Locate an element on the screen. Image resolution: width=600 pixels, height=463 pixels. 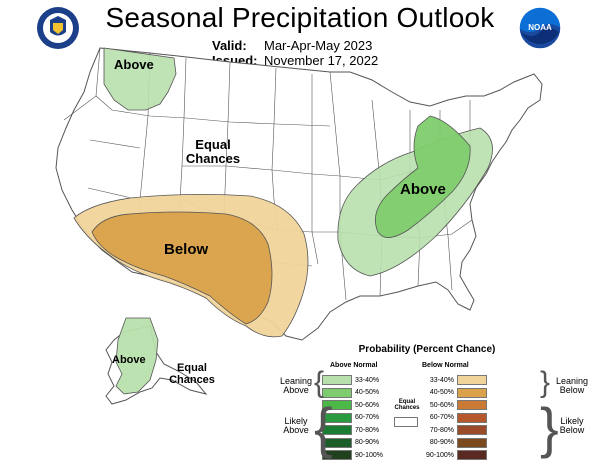
noaa-logo-icon: NOAA is located at coordinates (540, 28).